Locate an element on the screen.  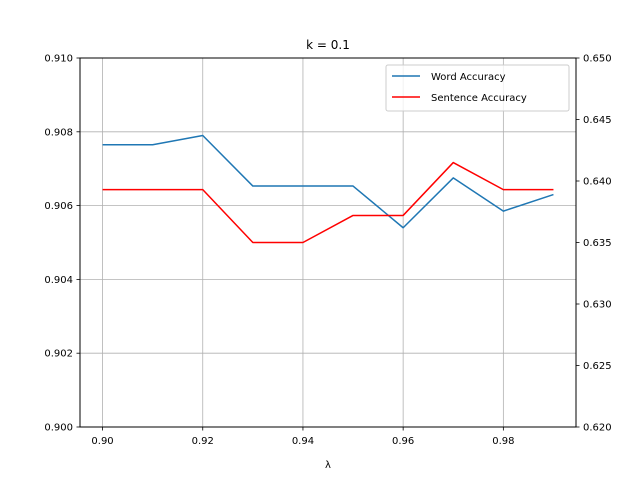
legend: Word Accuracy Sentence Accuracy is located at coordinates (477, 88).